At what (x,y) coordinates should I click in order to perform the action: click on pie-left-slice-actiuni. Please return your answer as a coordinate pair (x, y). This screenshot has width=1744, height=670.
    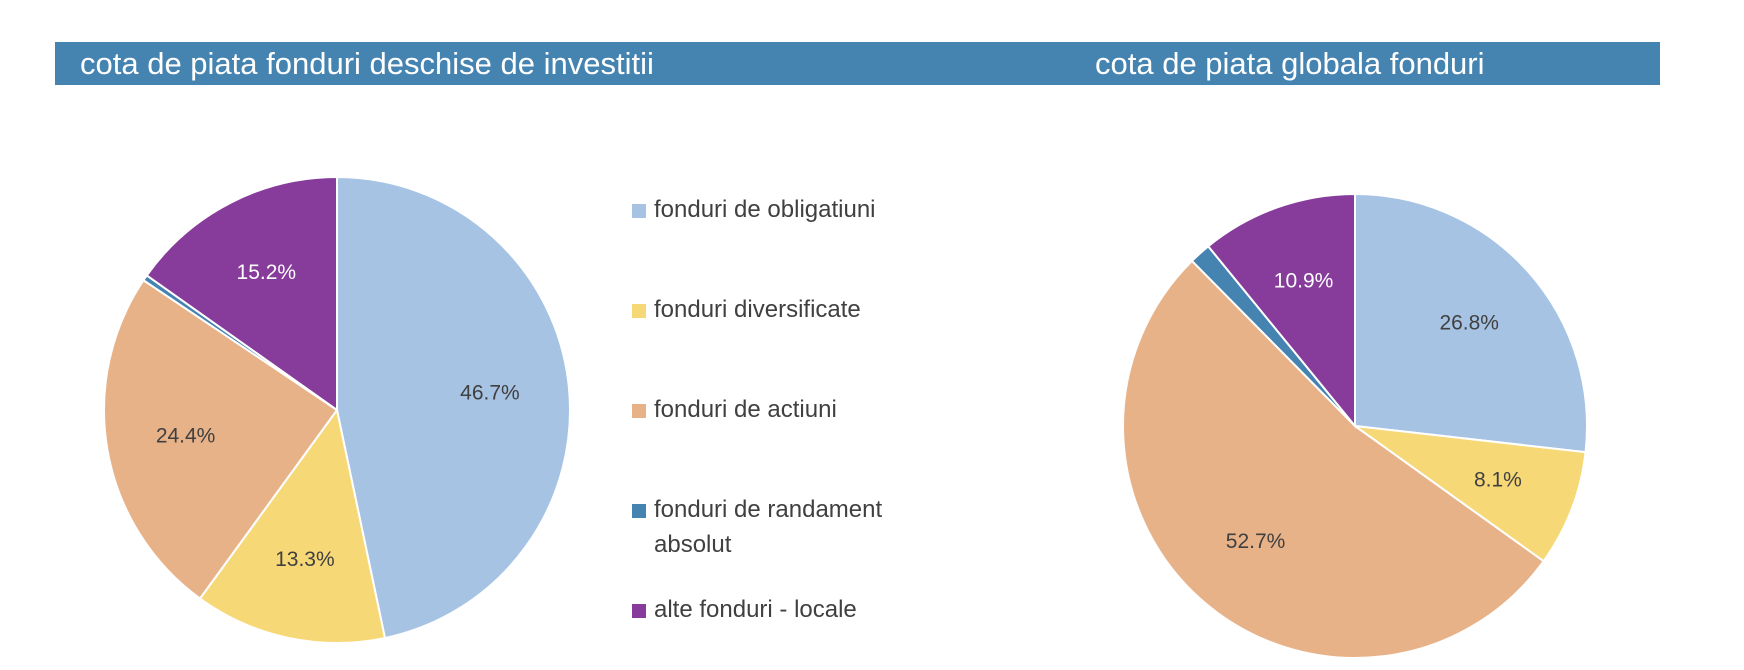
    Looking at the image, I should click on (221, 439).